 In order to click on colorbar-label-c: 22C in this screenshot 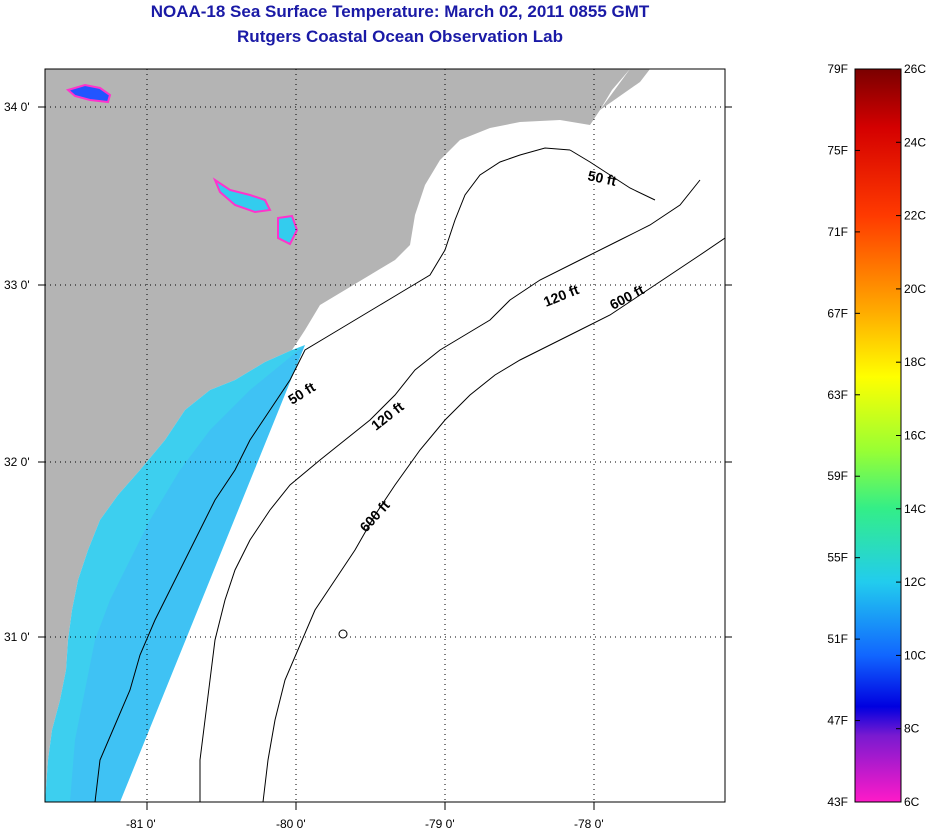, I will do `click(915, 216)`.